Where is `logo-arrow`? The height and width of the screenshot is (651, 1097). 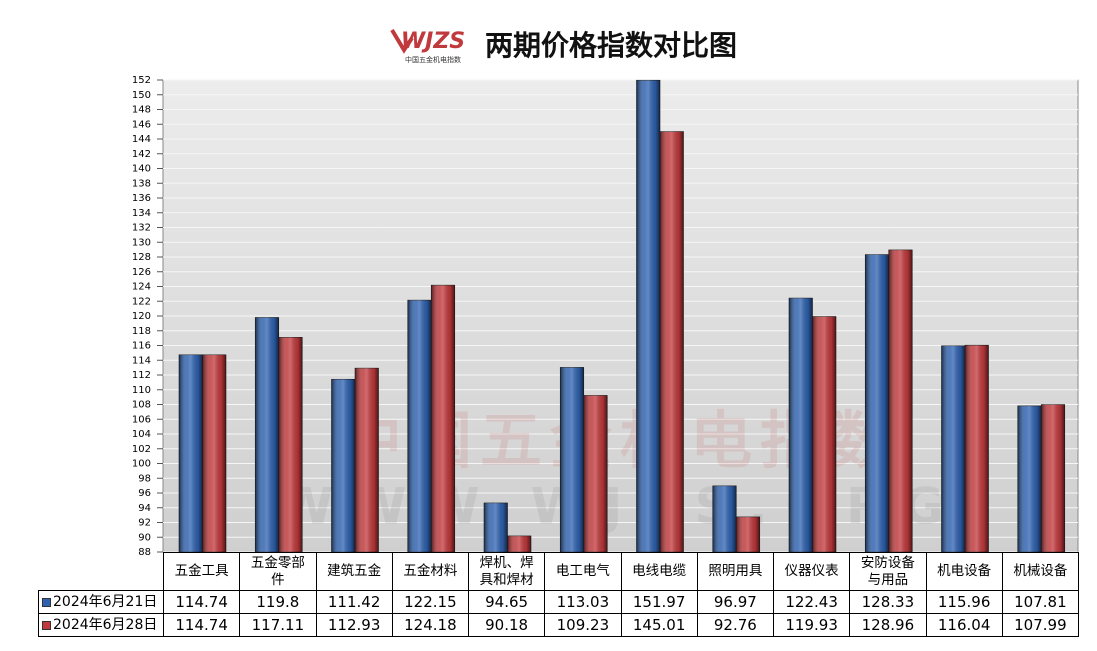
logo-arrow is located at coordinates (402, 41).